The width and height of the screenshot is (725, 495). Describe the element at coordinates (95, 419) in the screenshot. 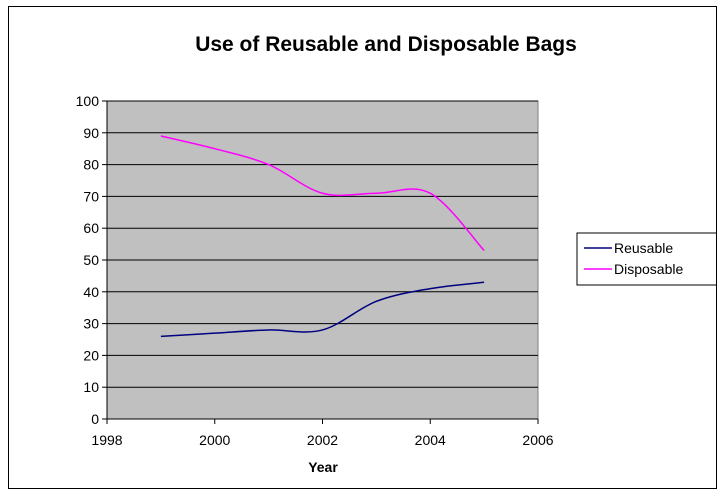

I see `y-tick-label: 0` at that location.